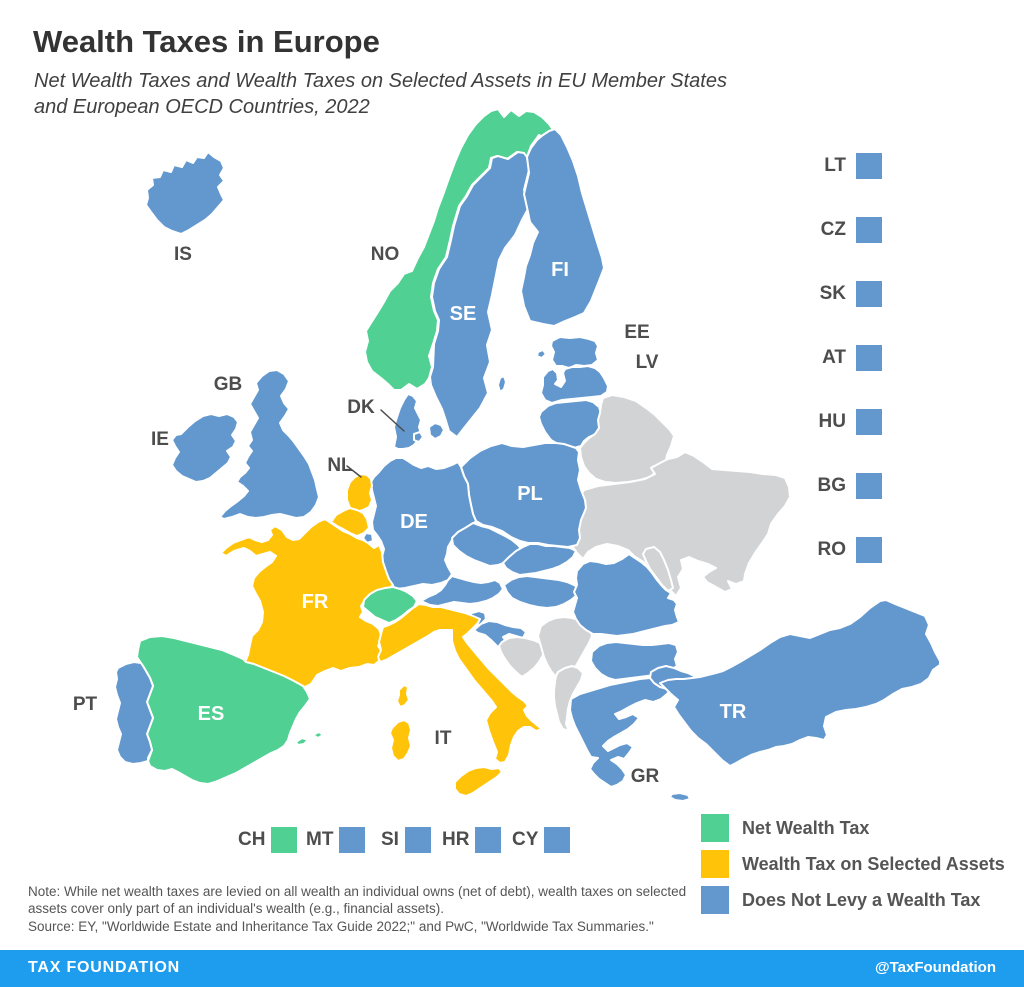  I want to click on svg-text: DE, so click(414, 522).